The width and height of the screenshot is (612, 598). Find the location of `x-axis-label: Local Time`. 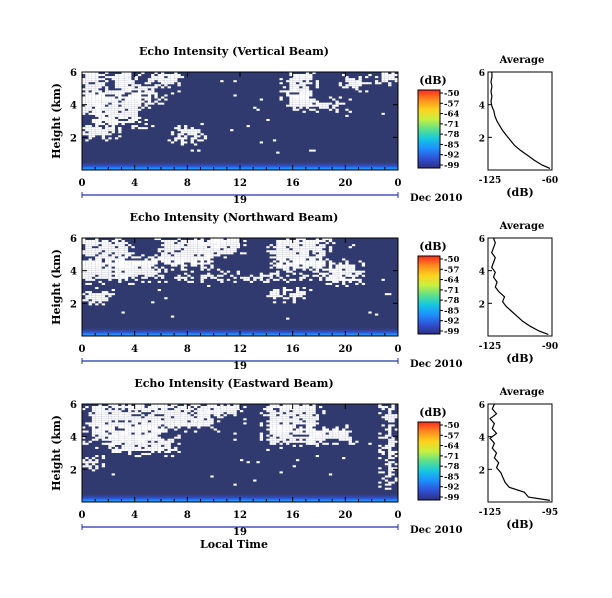

x-axis-label: Local Time is located at coordinates (234, 544).